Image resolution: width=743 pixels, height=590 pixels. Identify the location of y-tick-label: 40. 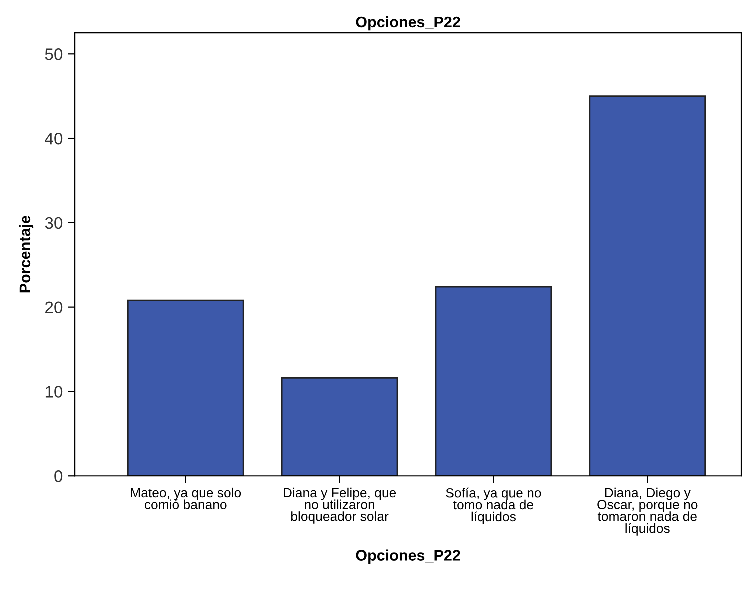
(54, 138).